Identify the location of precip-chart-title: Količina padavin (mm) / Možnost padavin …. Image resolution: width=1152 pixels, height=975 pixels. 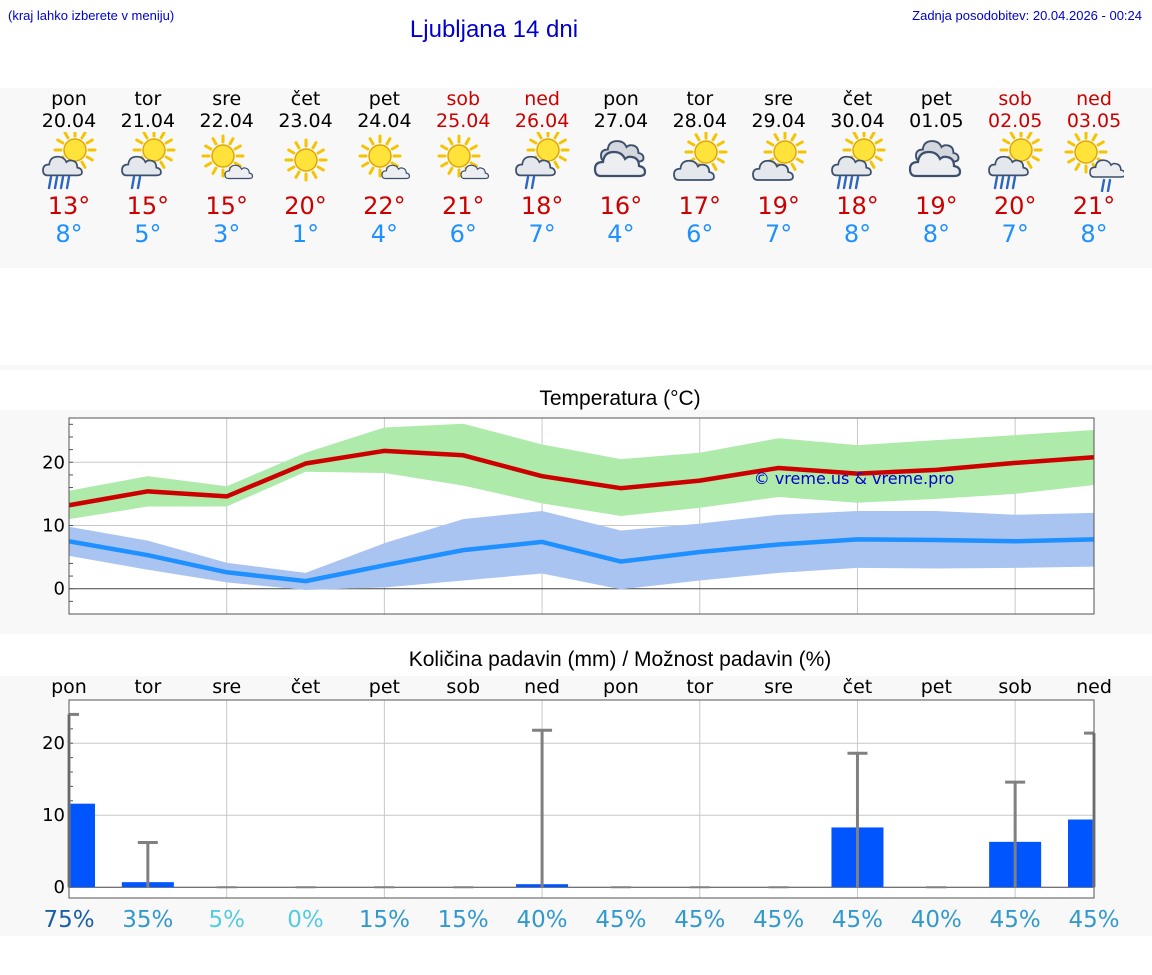
(620, 659).